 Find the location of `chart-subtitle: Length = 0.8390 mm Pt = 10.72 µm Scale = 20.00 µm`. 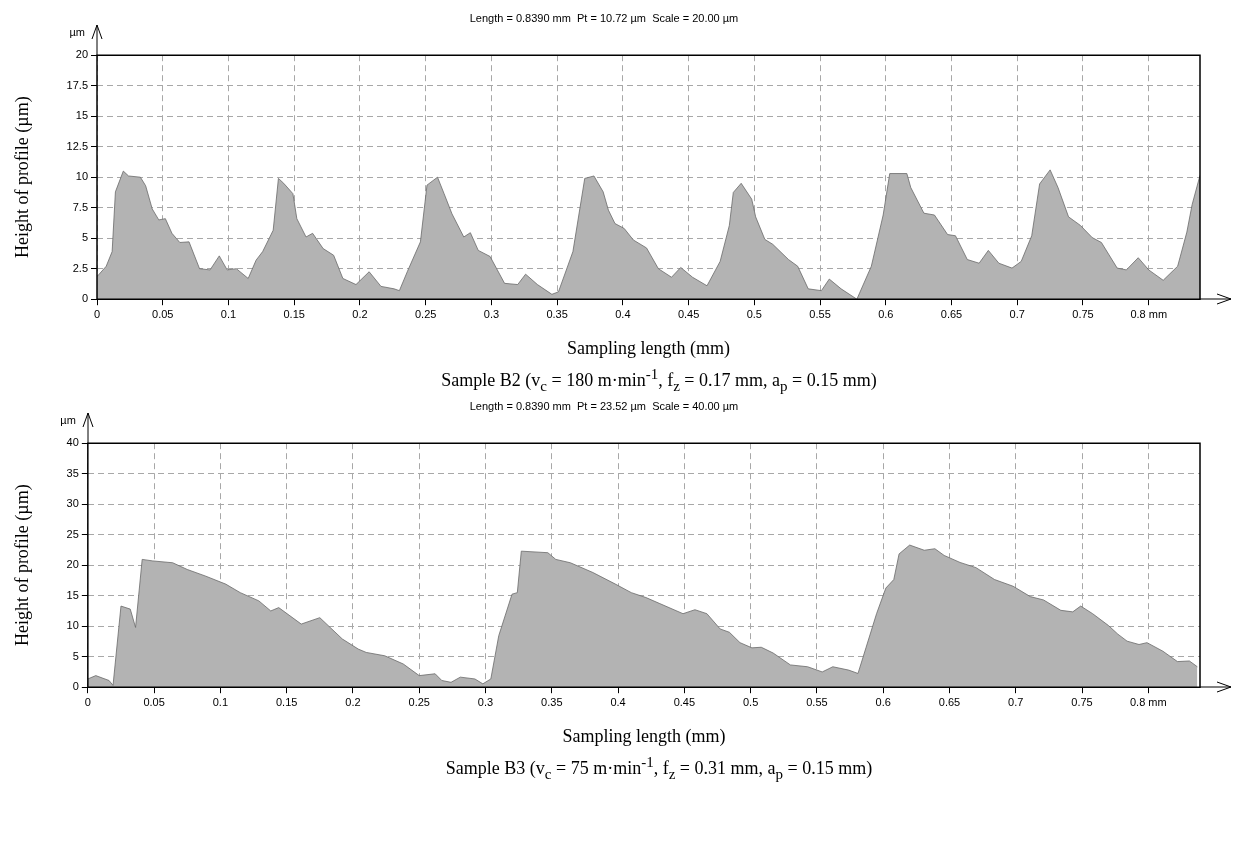

chart-subtitle: Length = 0.8390 mm Pt = 10.72 µm Scale = 20.00 µm is located at coordinates (604, 17).